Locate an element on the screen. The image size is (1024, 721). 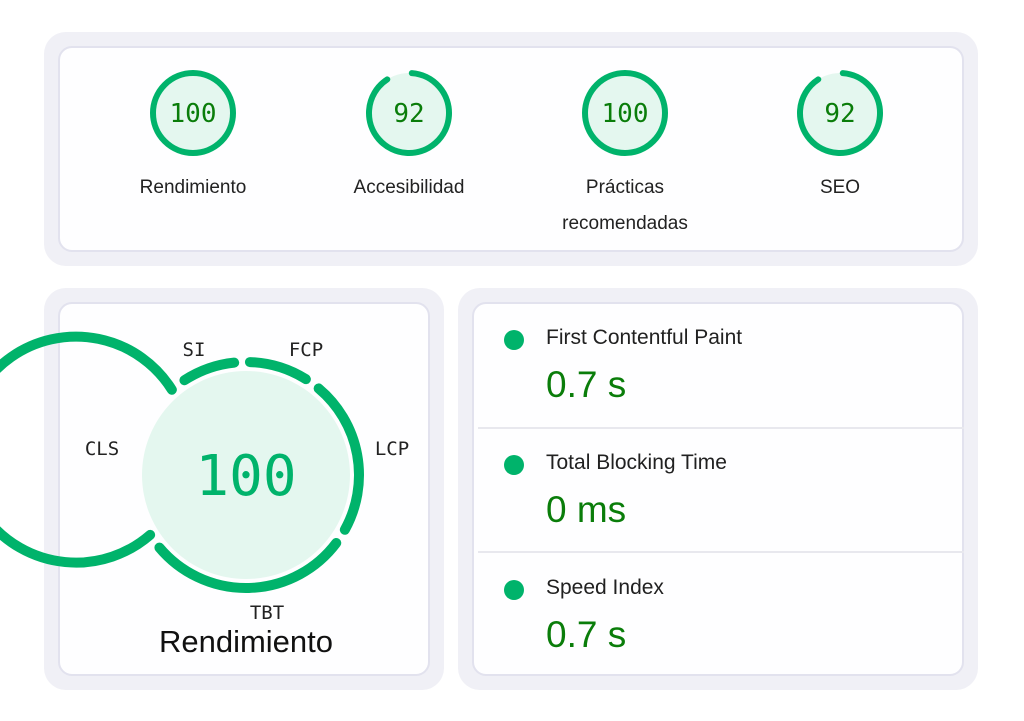
metric-value: 0 ms is located at coordinates (586, 509).